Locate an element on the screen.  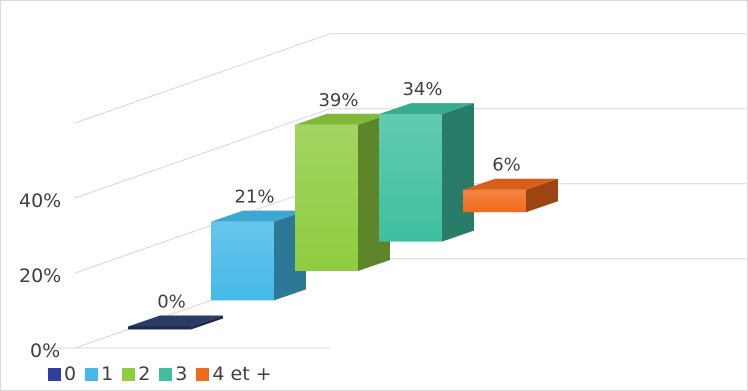
legend-label: 4 et + is located at coordinates (242, 374).